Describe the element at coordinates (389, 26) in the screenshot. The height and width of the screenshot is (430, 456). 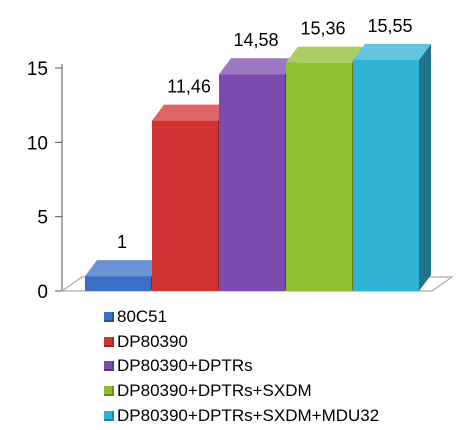
I see `data-label: 15,55` at that location.